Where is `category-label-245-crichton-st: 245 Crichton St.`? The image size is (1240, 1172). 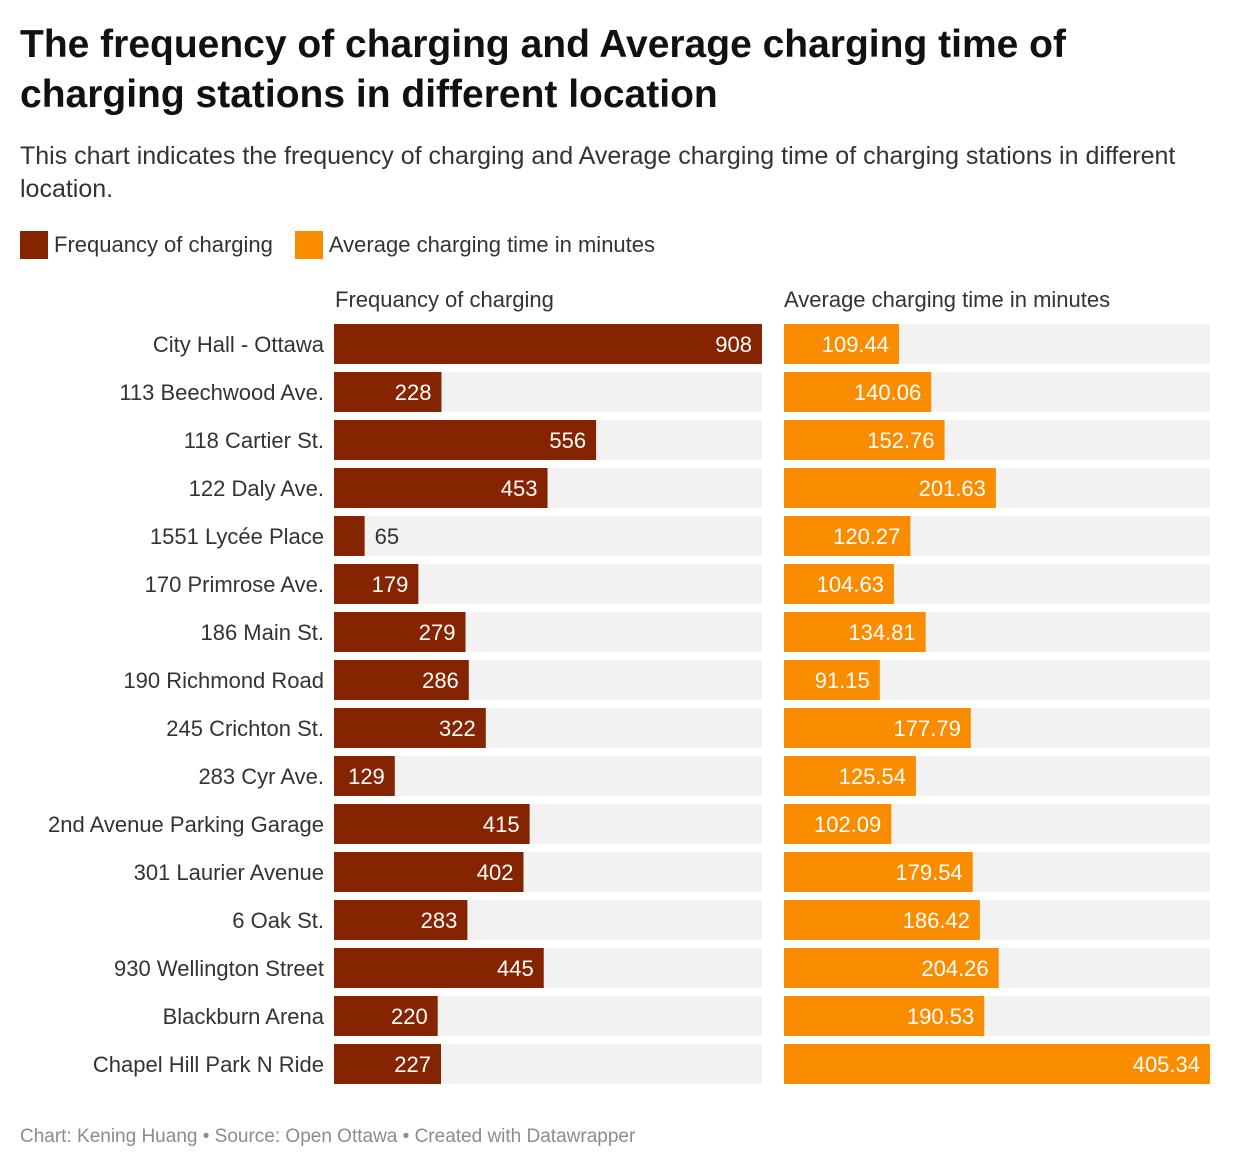
category-label-245-crichton-st: 245 Crichton St. is located at coordinates (245, 728).